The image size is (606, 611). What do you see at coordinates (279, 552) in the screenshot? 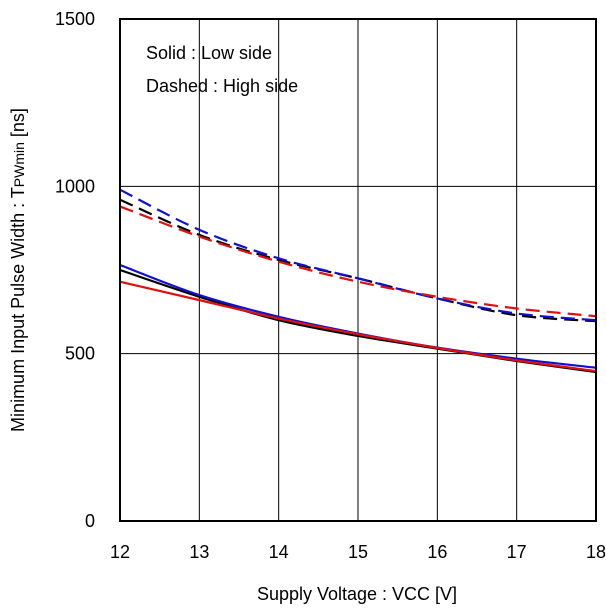
I see `x-tick-label: 14` at bounding box center [279, 552].